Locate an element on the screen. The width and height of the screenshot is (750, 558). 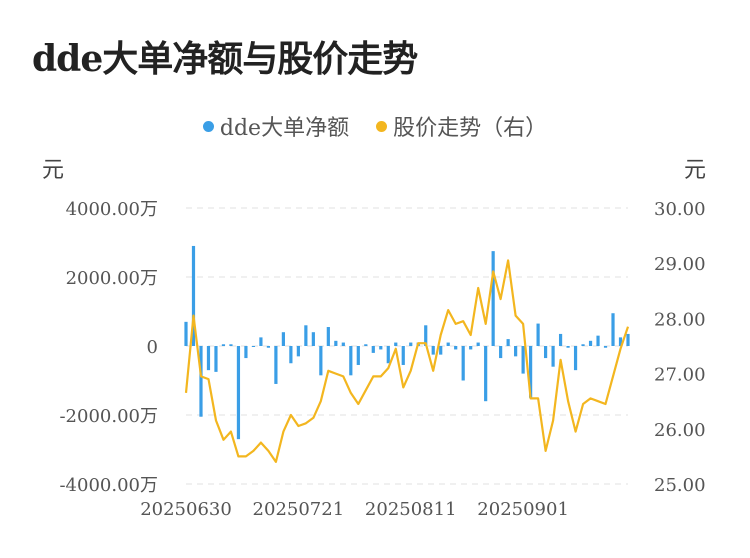
right-tick-label: 30.00 is located at coordinates (680, 209).